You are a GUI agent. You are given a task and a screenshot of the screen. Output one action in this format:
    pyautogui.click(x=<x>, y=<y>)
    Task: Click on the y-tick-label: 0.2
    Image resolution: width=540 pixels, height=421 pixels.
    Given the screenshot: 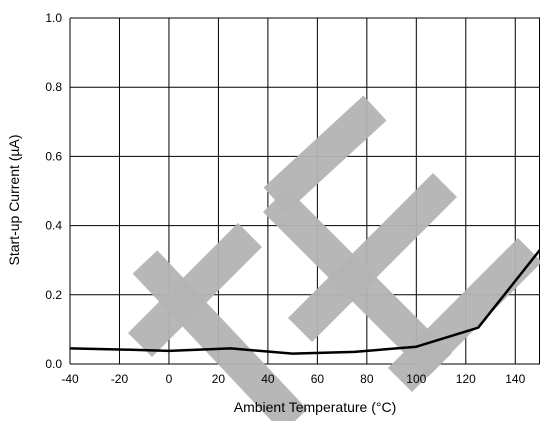 What is the action you would take?
    pyautogui.click(x=53, y=295)
    